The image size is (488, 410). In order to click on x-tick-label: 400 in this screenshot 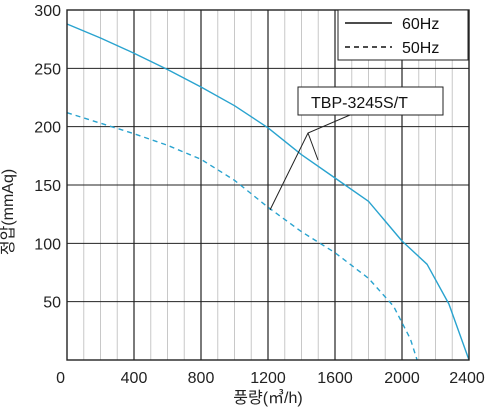, I will do `click(134, 378)`.